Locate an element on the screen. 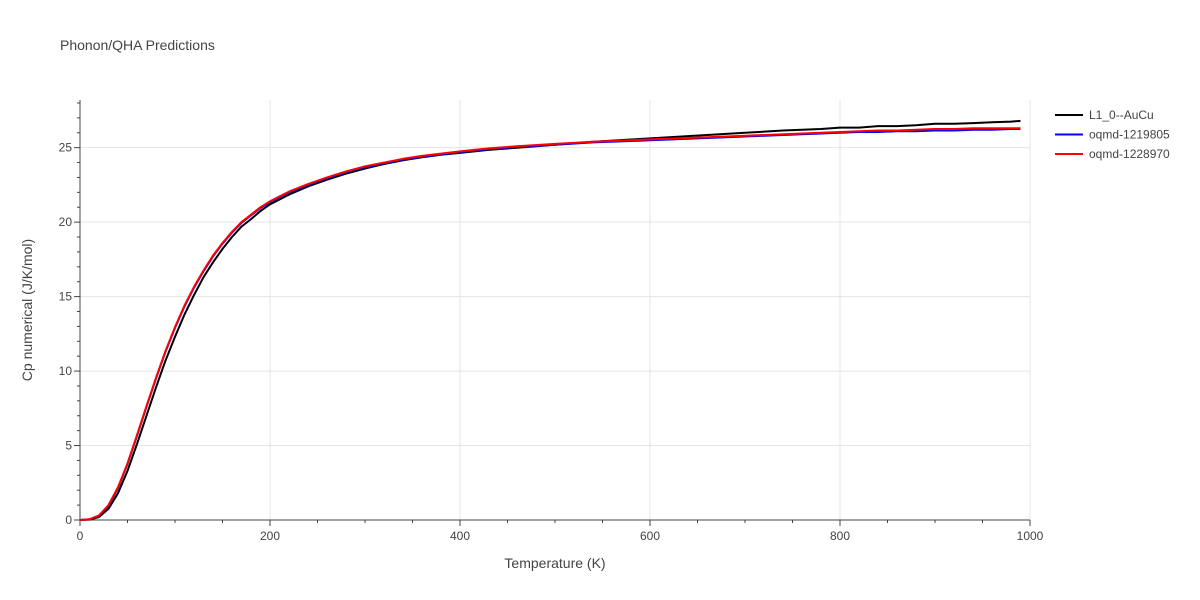 The width and height of the screenshot is (1200, 600). y-tick-label: 20 is located at coordinates (66, 222).